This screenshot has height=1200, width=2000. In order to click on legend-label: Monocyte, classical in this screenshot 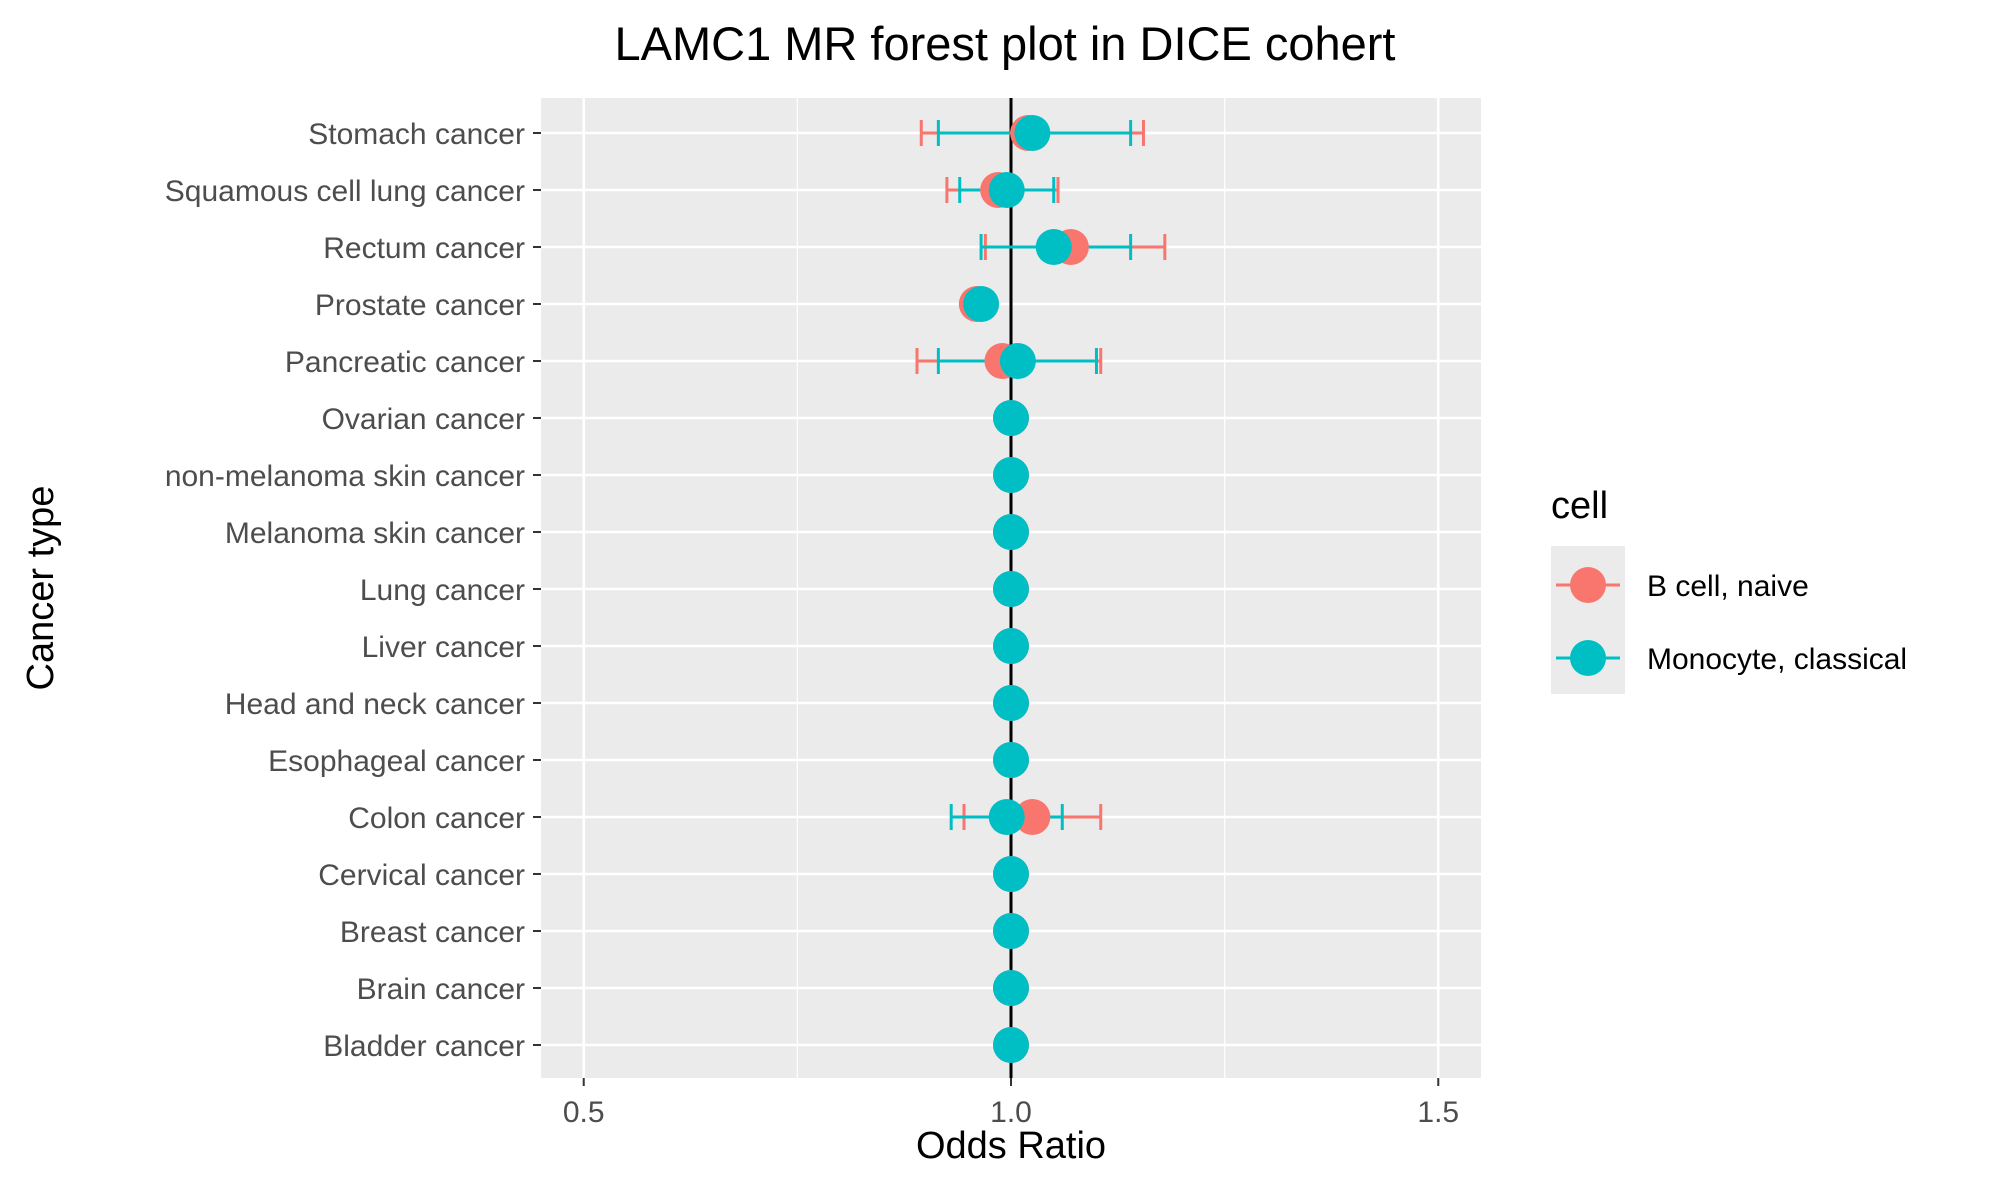, I will do `click(1777, 659)`.